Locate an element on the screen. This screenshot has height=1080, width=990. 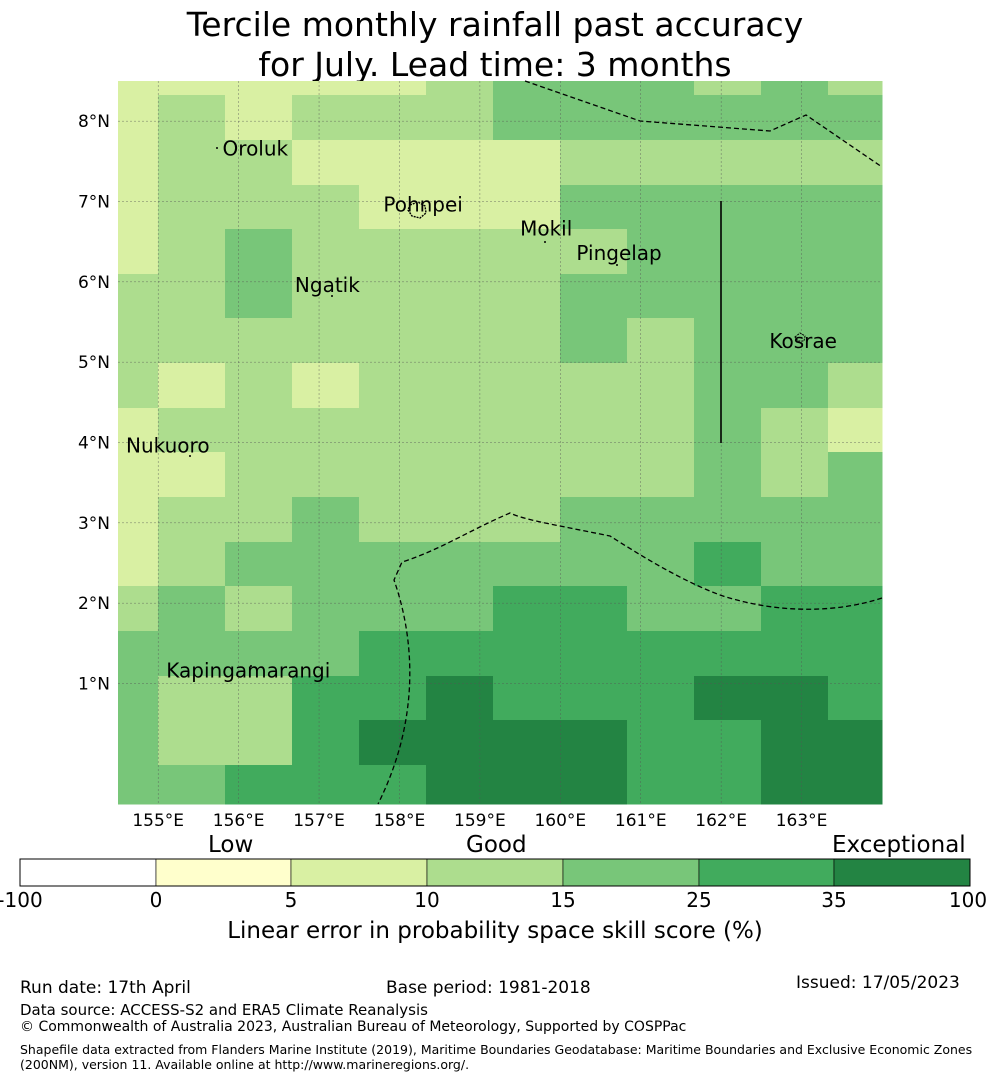
place-label: Kosrae is located at coordinates (803, 341).